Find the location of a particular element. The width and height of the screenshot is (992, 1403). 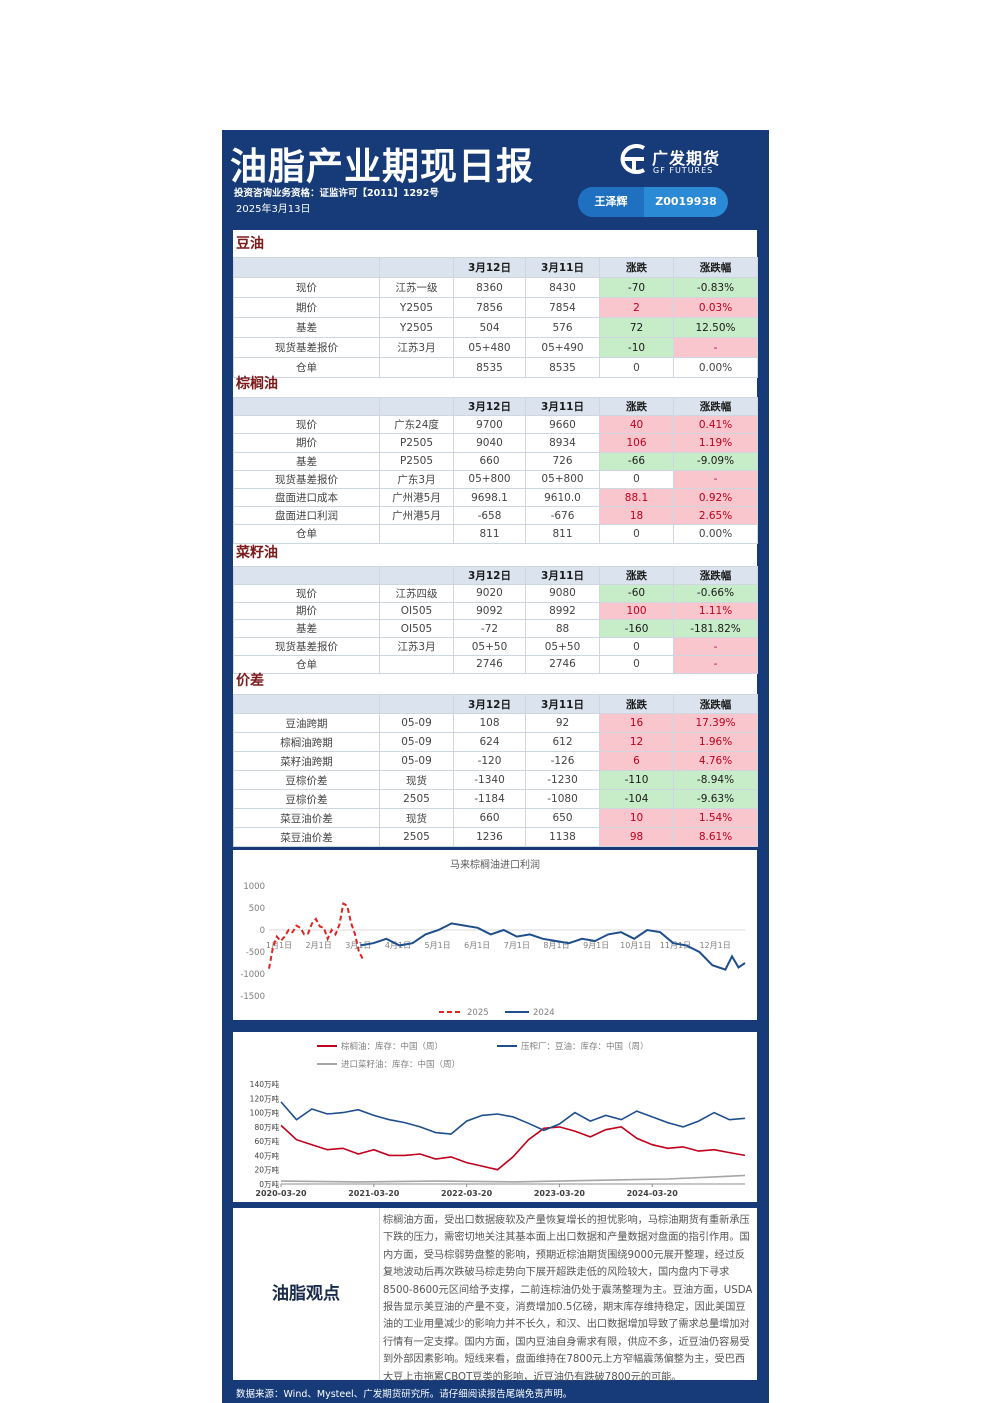

y-tick-label: 100万吨 is located at coordinates (265, 1113).